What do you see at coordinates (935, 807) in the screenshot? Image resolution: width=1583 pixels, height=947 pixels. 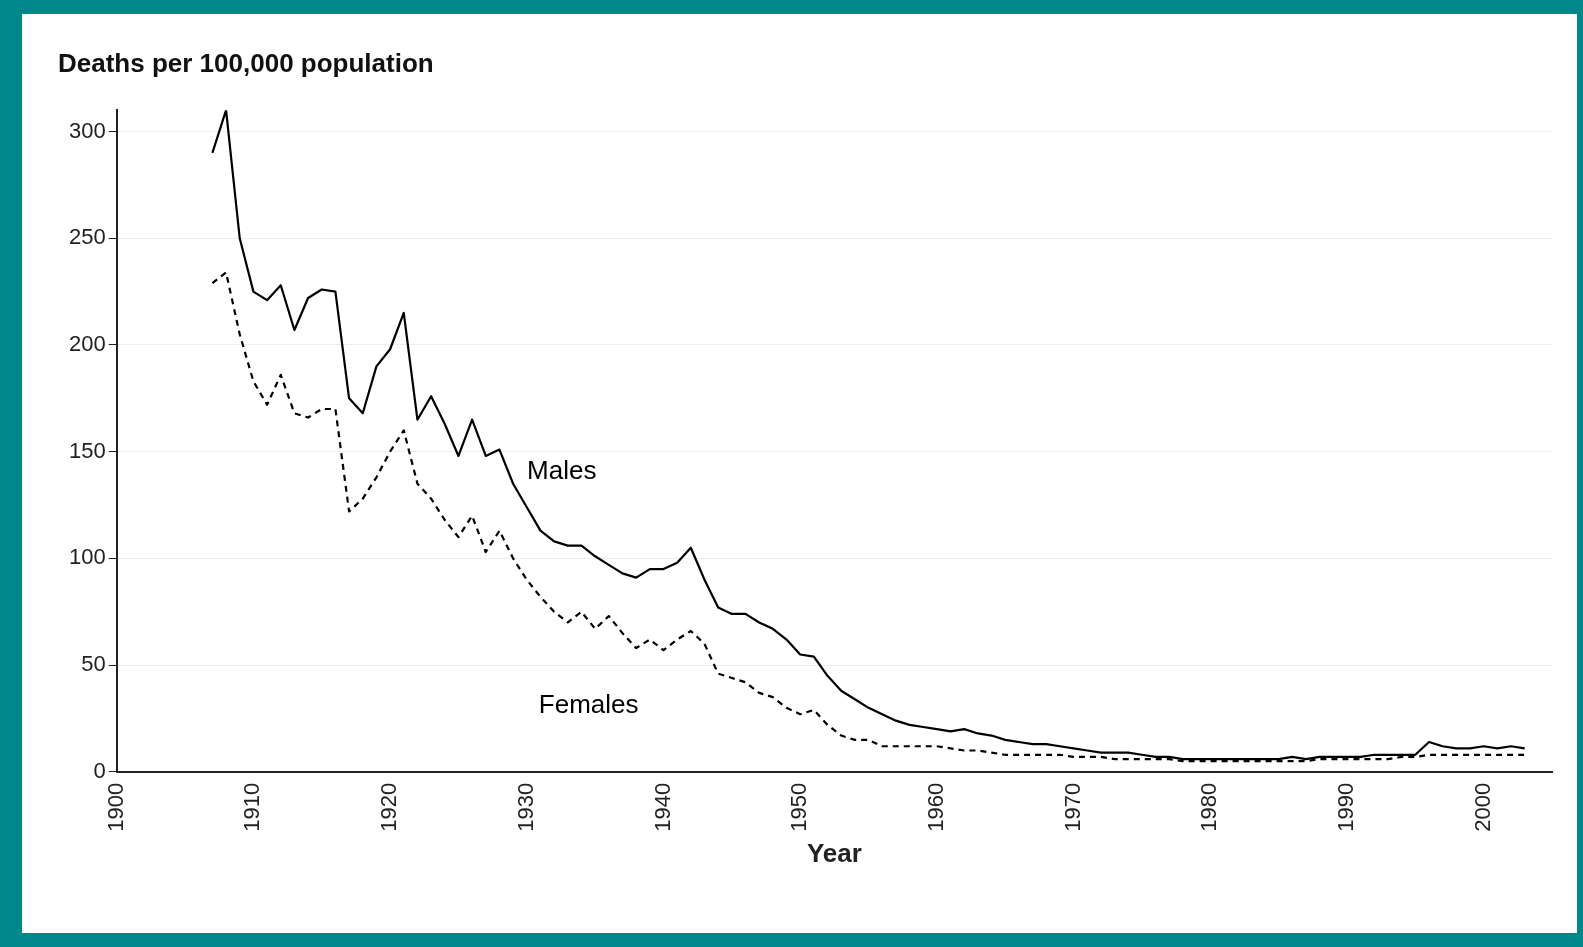 I see `x-tick-label: 1960` at bounding box center [935, 807].